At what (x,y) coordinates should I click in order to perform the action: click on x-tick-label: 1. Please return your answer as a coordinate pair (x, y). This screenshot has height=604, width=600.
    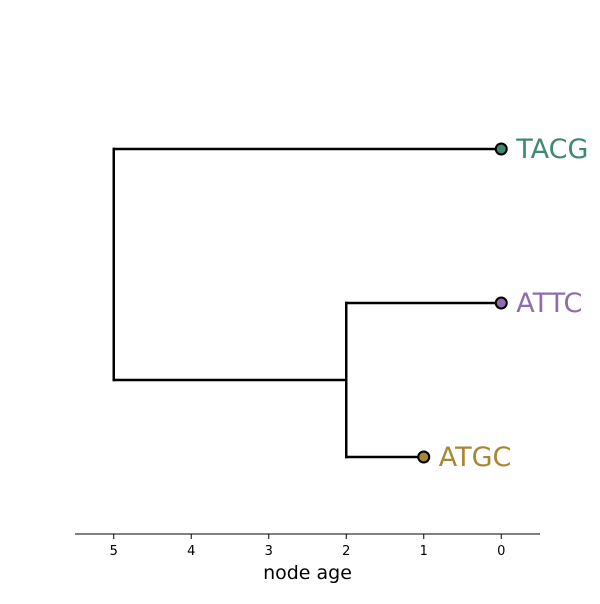
    Looking at the image, I should click on (424, 551).